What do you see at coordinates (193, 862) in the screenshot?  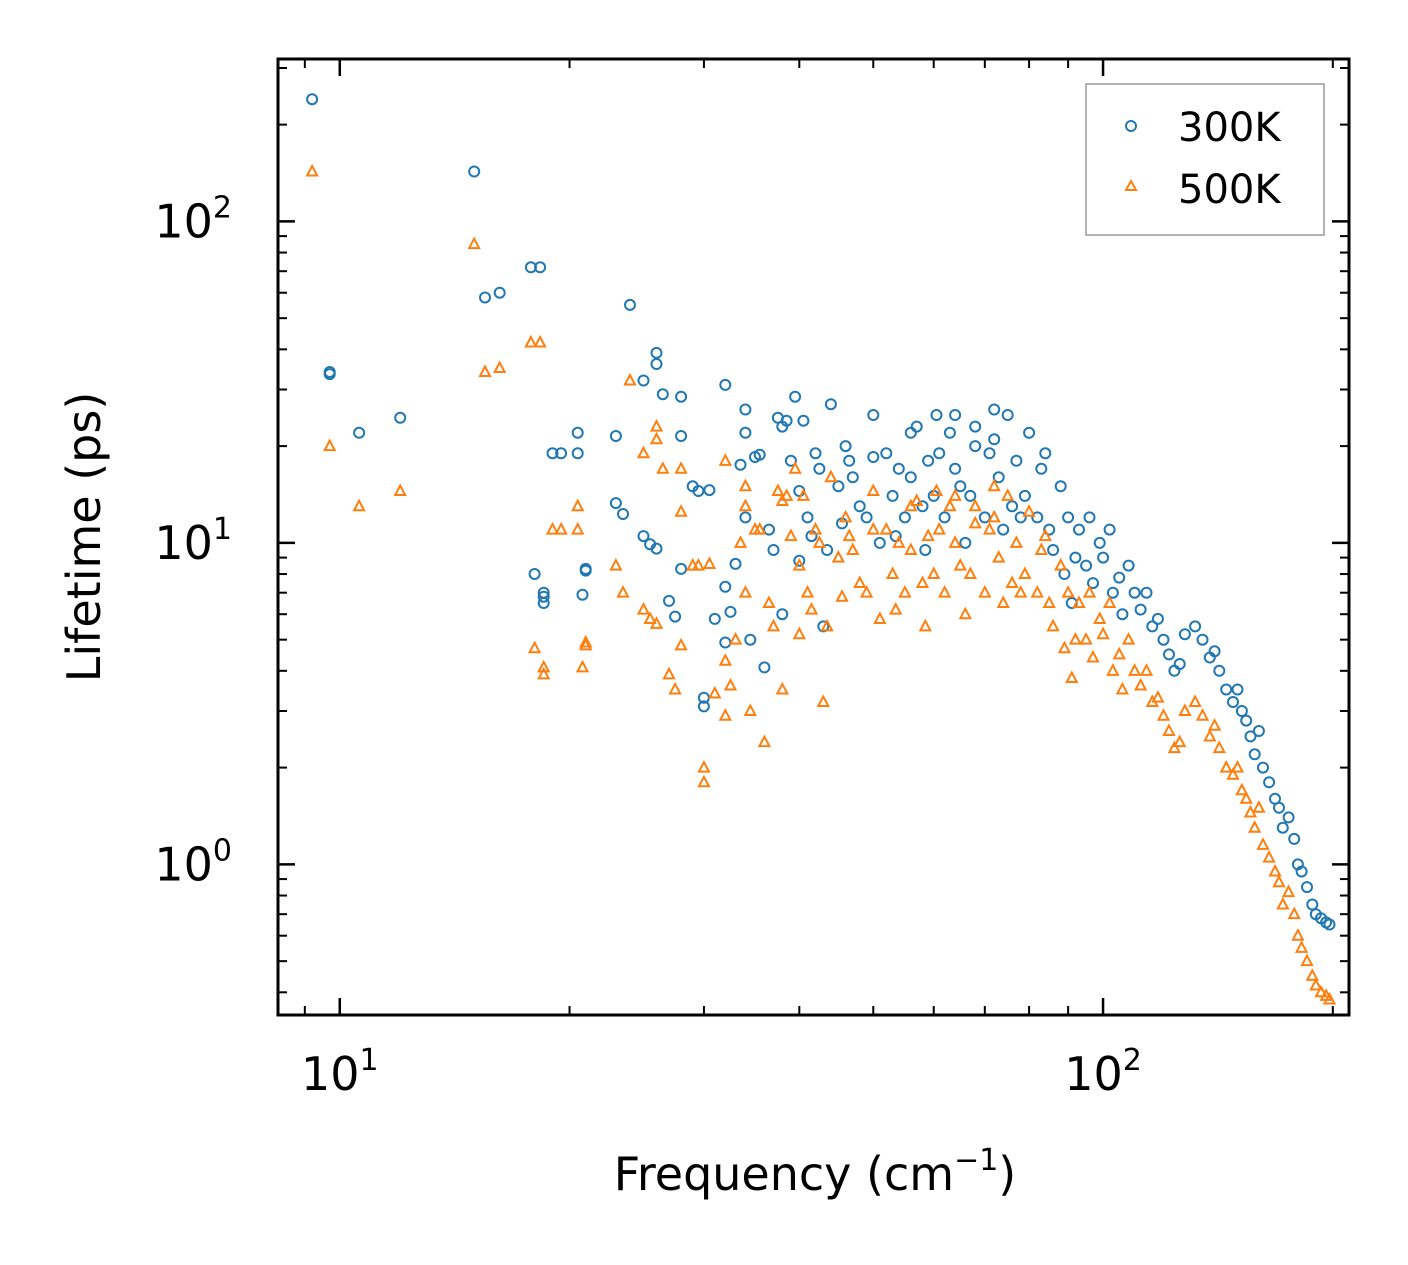 I see `y-tick-label: 100` at bounding box center [193, 862].